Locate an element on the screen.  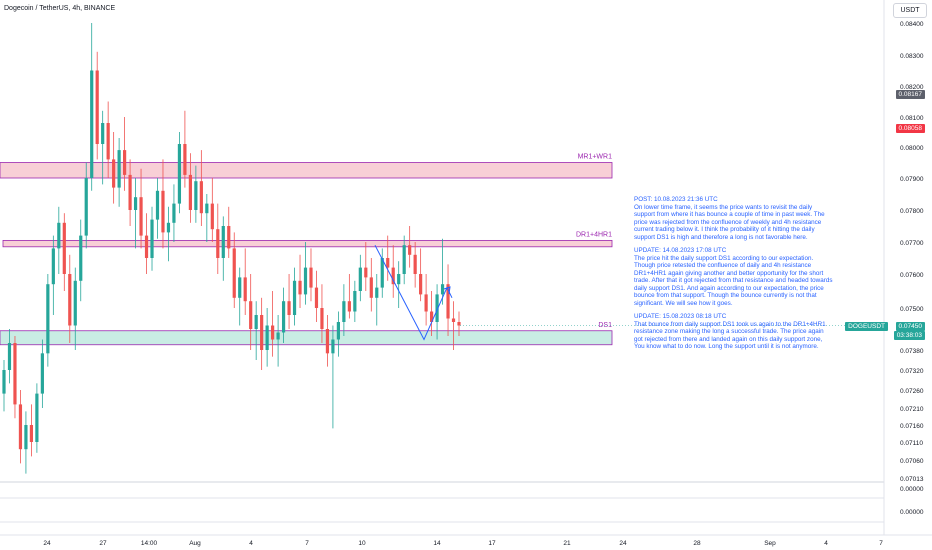
x-tick-label: 14 is located at coordinates (437, 543).